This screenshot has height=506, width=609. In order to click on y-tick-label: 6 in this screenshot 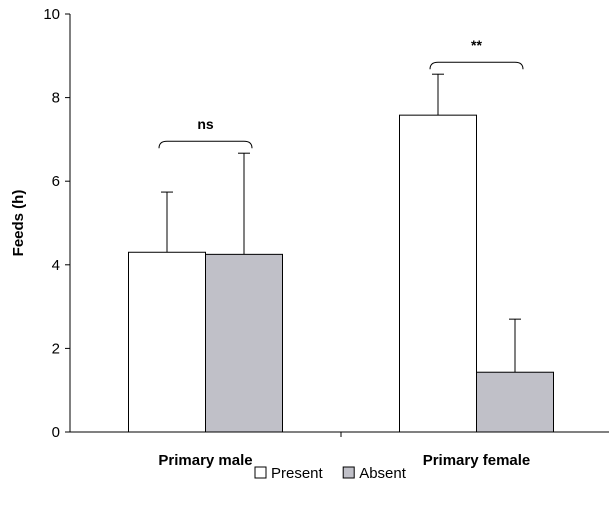, I will do `click(56, 181)`.